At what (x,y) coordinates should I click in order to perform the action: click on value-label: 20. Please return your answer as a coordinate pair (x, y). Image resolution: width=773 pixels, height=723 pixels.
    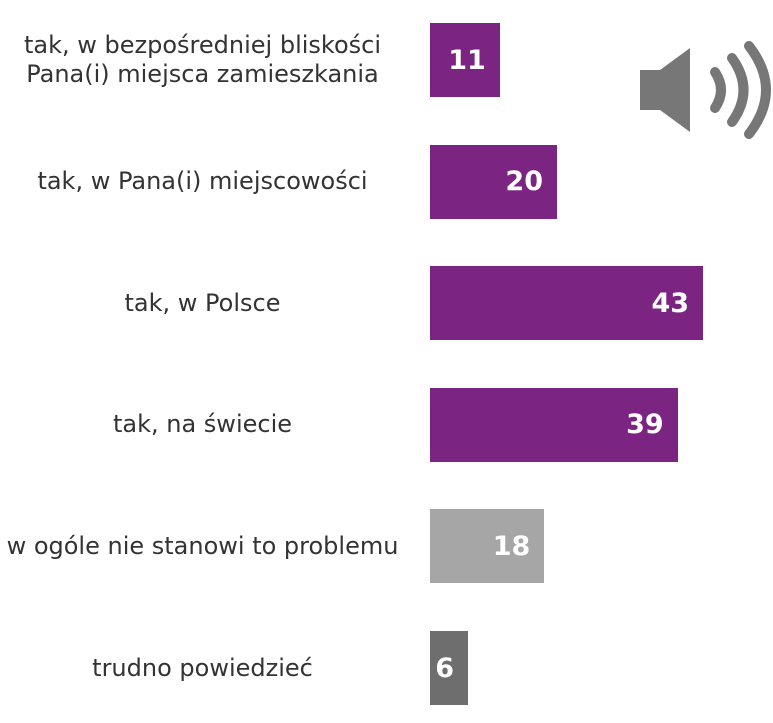
    Looking at the image, I should click on (524, 182).